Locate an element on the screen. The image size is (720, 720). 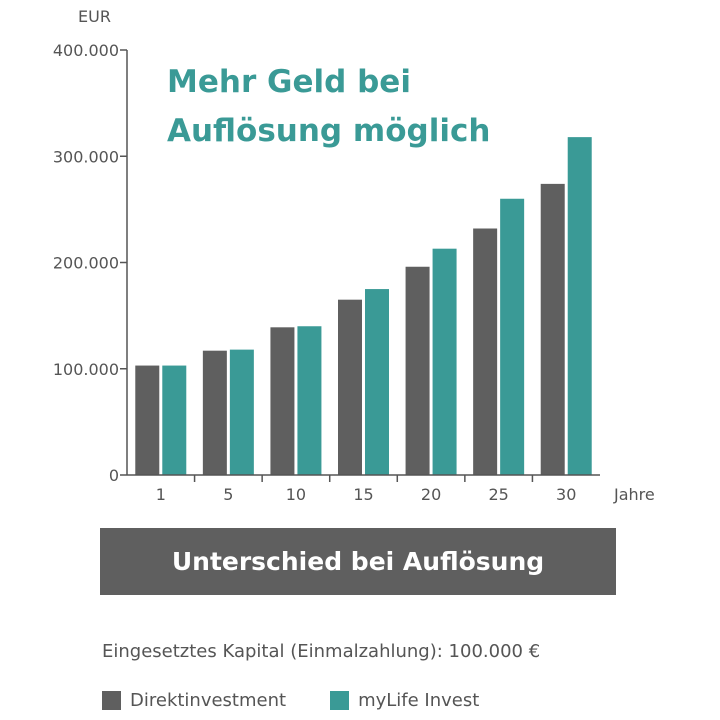
x-axis-label: Jahre is located at coordinates (634, 494).